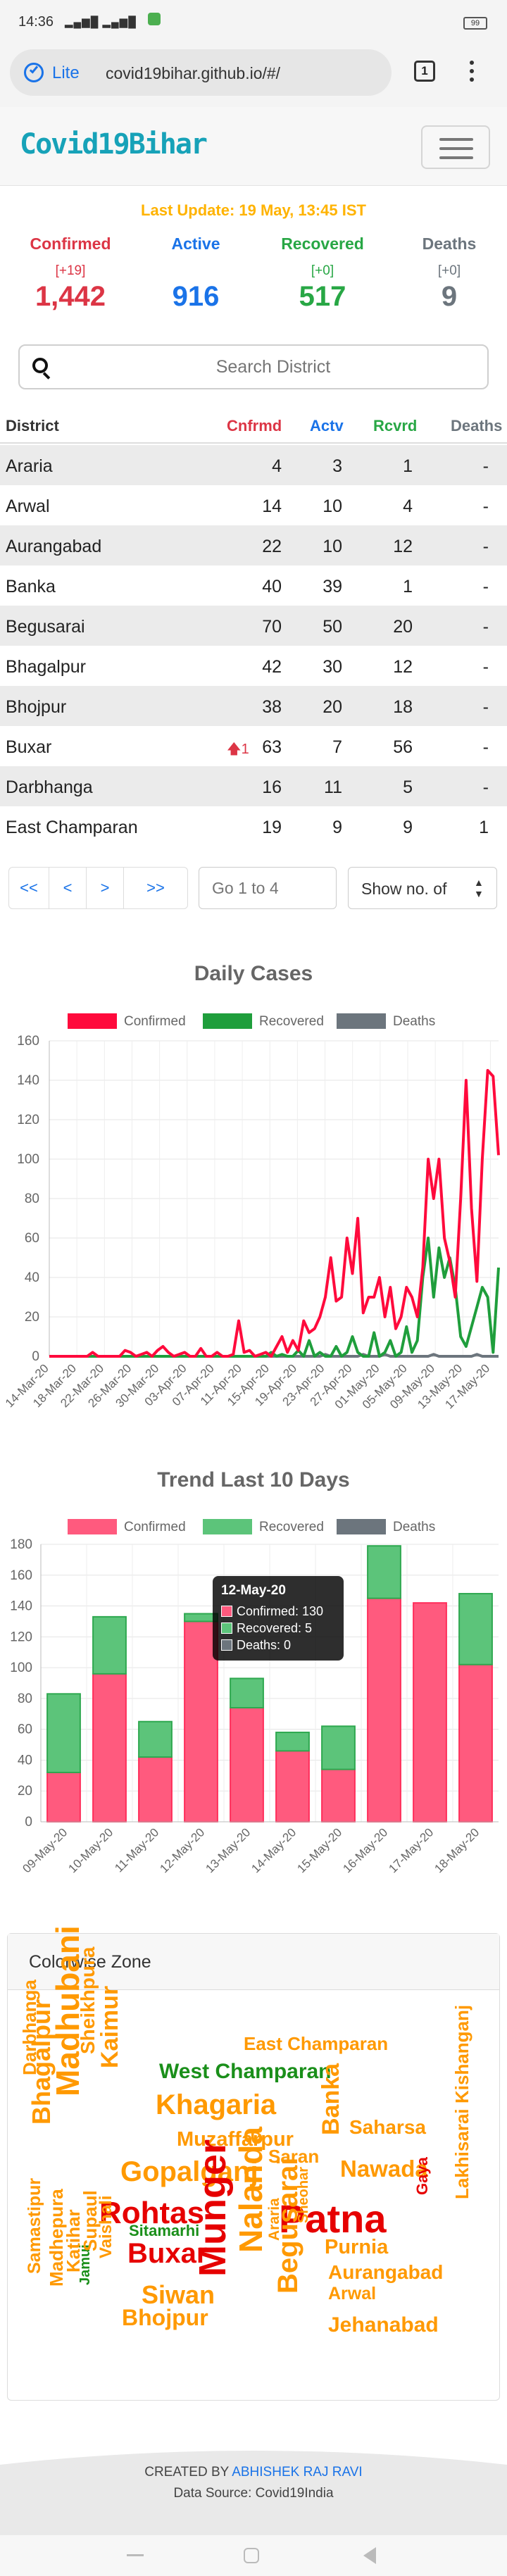  Describe the element at coordinates (425, 71) in the screenshot. I see `tab-switcher-button: 1` at that location.